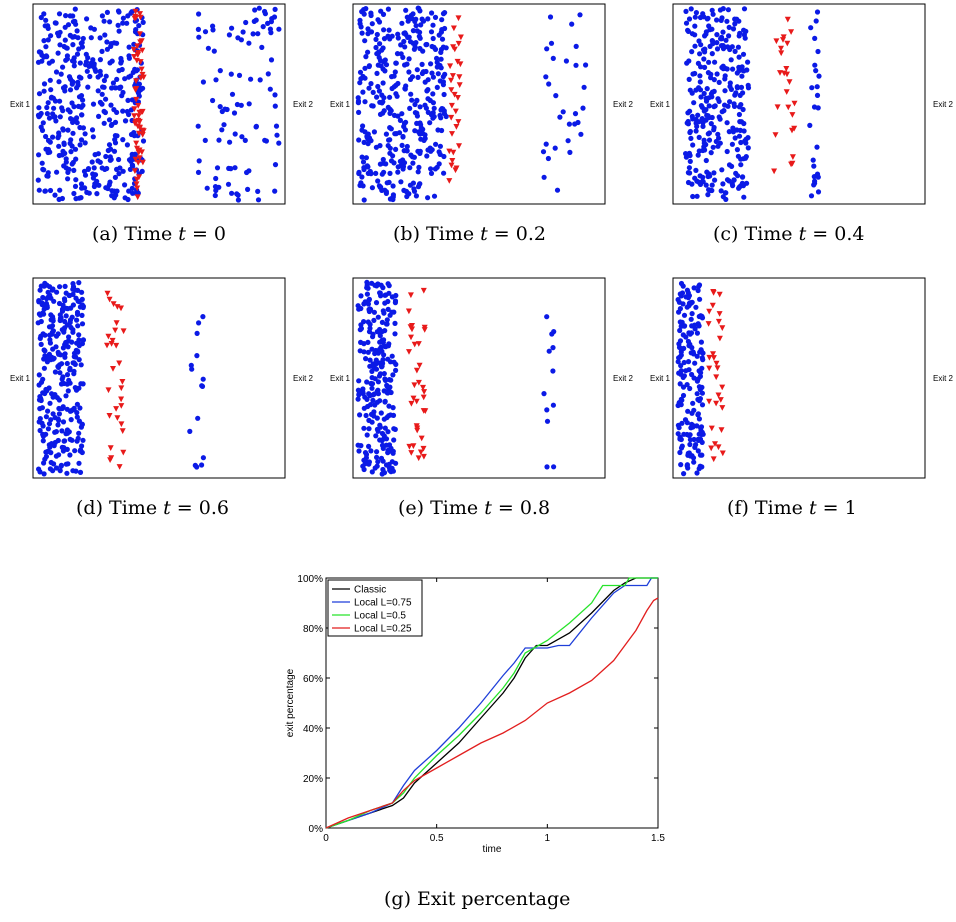  Describe the element at coordinates (380, 616) in the screenshot. I see `legend-entry: Local L=0.5` at that location.